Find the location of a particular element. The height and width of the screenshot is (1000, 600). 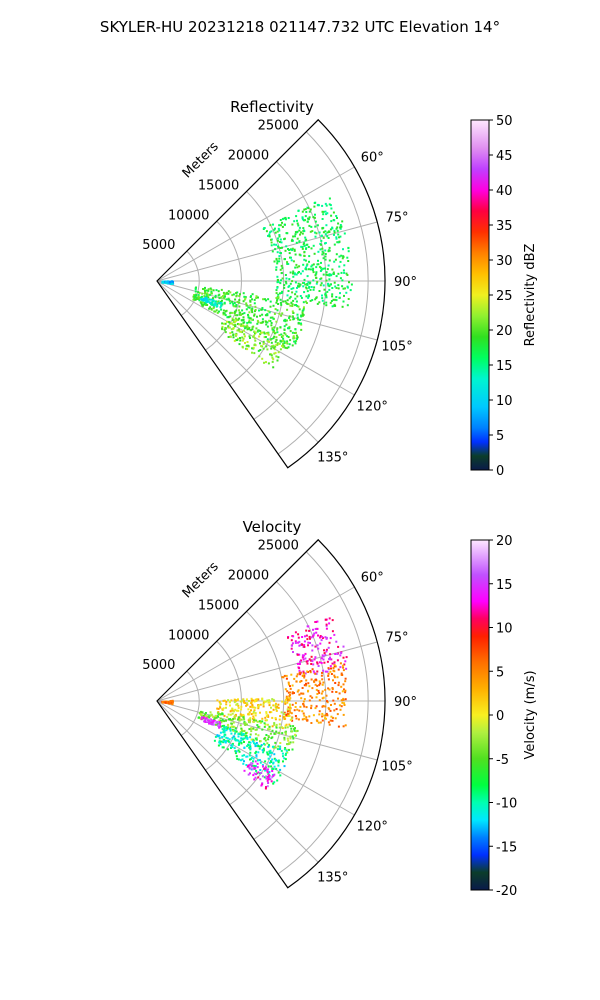

colorbar-tick-label: 10 is located at coordinates (504, 401).